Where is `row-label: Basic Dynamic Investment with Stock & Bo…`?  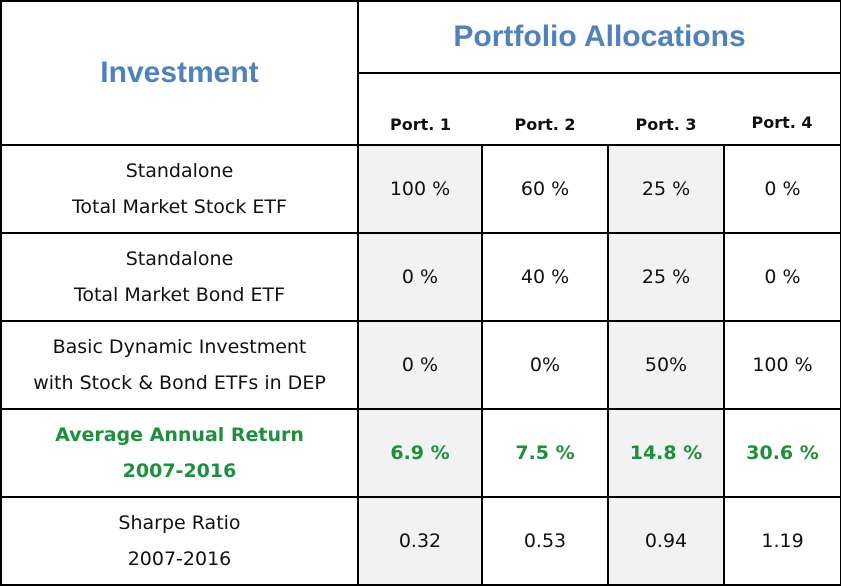 row-label: Basic Dynamic Investment with Stock & Bo… is located at coordinates (179, 365).